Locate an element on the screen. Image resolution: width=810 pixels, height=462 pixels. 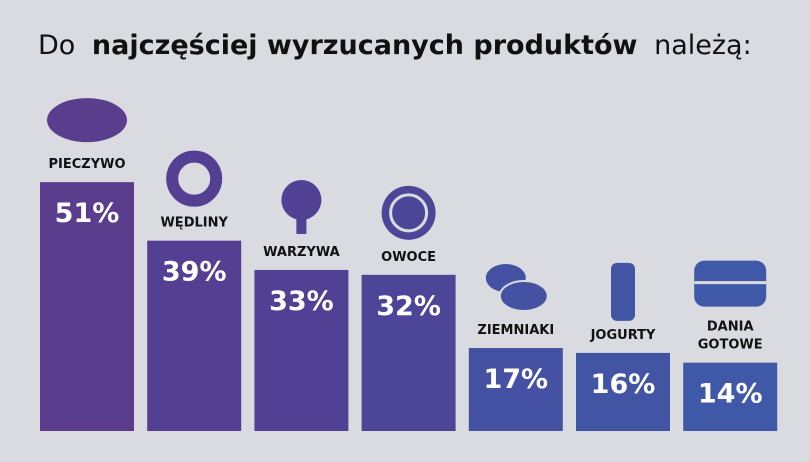
label-line: DANIA is located at coordinates (730, 327).